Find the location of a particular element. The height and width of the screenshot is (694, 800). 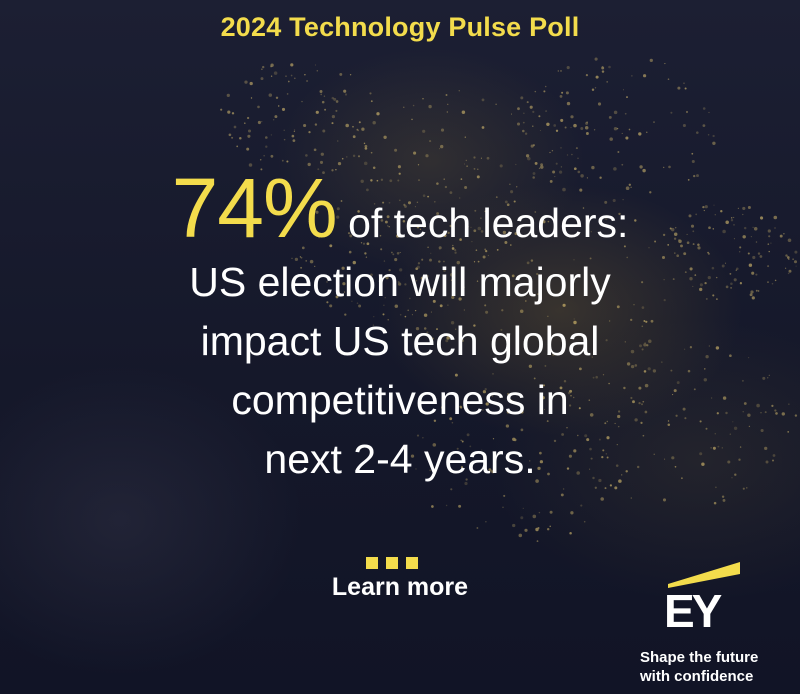

poll-title: 2024 Technology Pulse Poll is located at coordinates (400, 27).